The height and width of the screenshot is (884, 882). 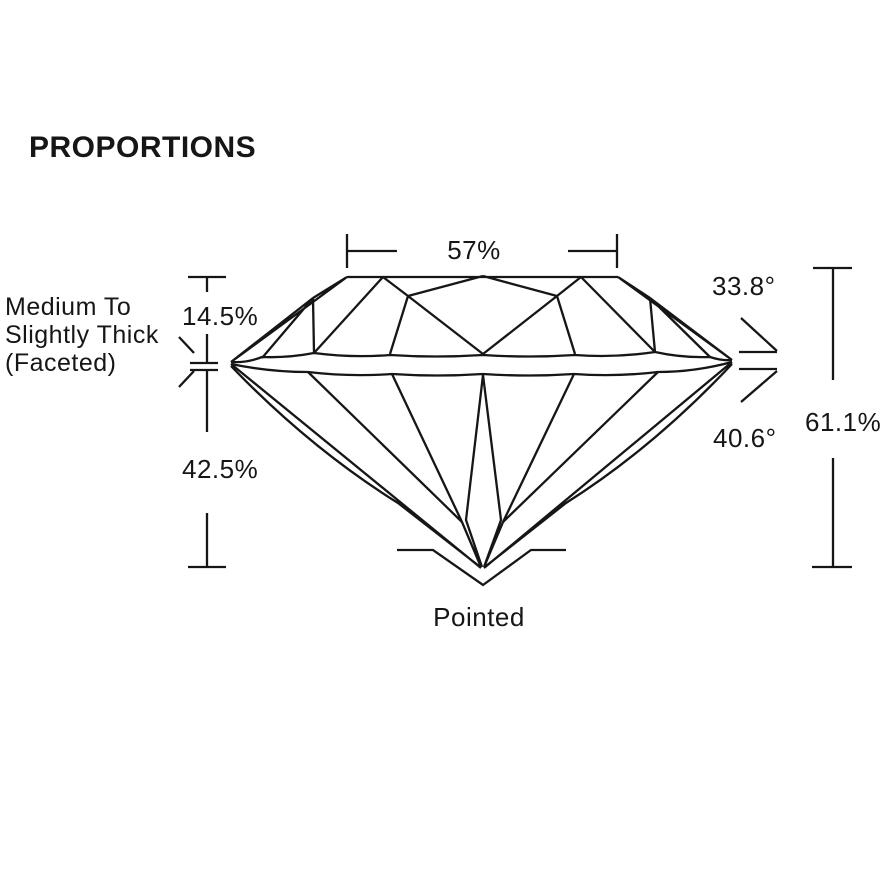 I want to click on table-width-label: 57%, so click(x=474, y=250).